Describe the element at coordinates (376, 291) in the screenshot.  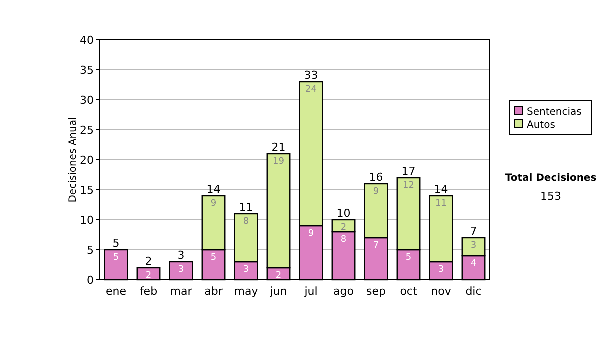
I see `x-tick-label: sep` at that location.